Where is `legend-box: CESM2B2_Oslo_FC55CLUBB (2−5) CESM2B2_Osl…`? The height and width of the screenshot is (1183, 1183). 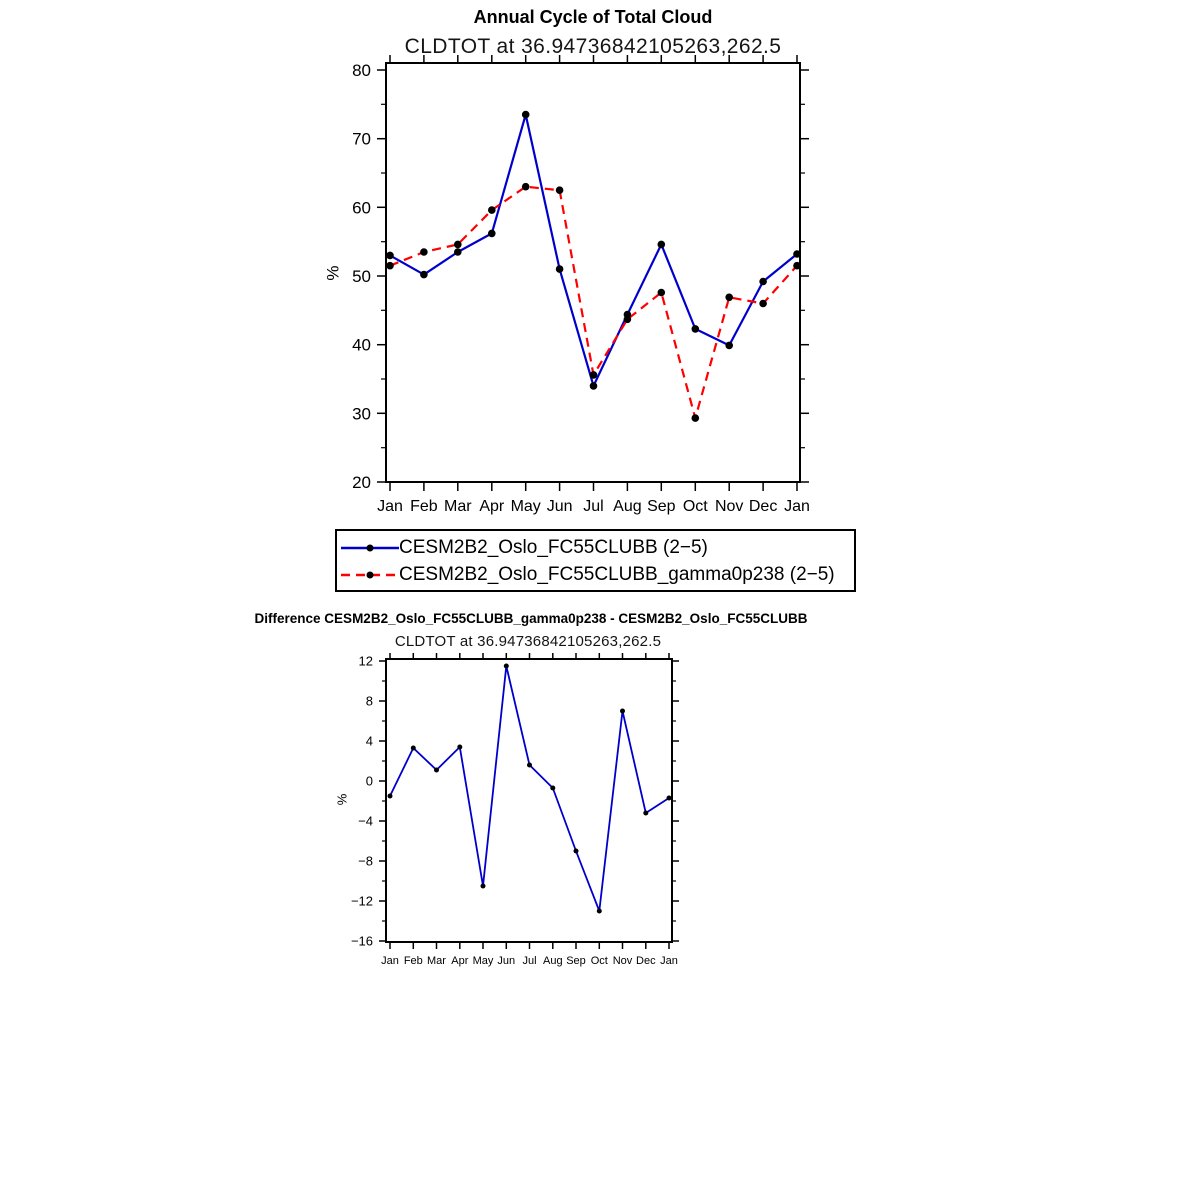 legend-box: CESM2B2_Oslo_FC55CLUBB (2−5) CESM2B2_Osl… is located at coordinates (595, 560).